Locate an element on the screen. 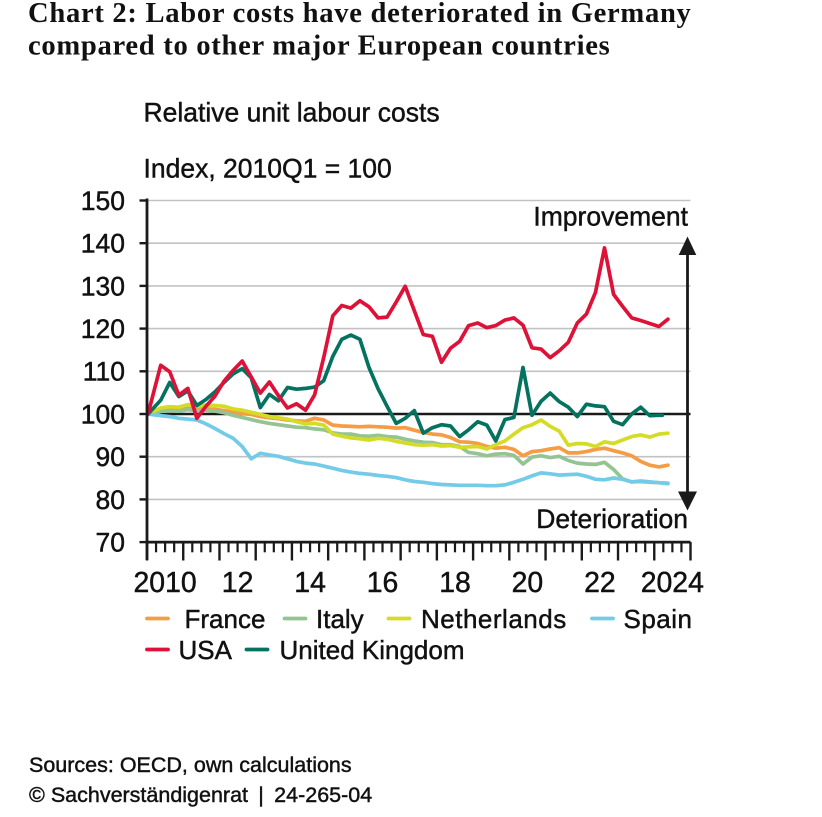 Image resolution: width=822 pixels, height=817 pixels. svg-text: 130 is located at coordinates (103, 286).